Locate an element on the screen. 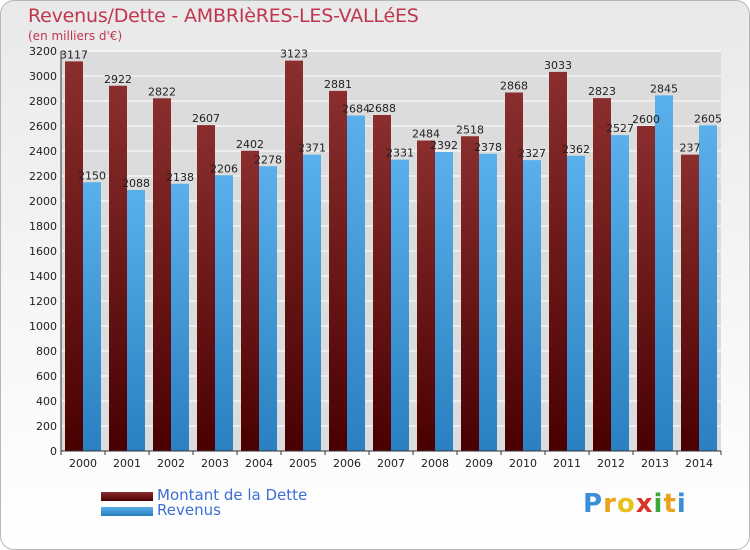 The height and width of the screenshot is (550, 750). value-label-debt: 3123 is located at coordinates (294, 54).